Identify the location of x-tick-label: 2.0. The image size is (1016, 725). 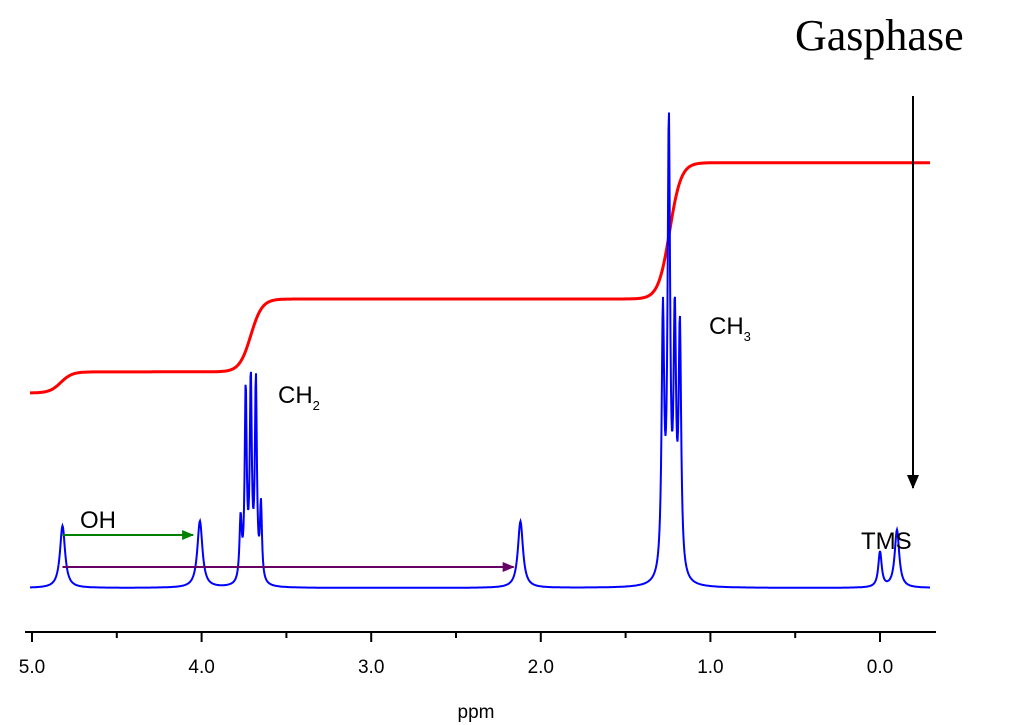
(541, 667).